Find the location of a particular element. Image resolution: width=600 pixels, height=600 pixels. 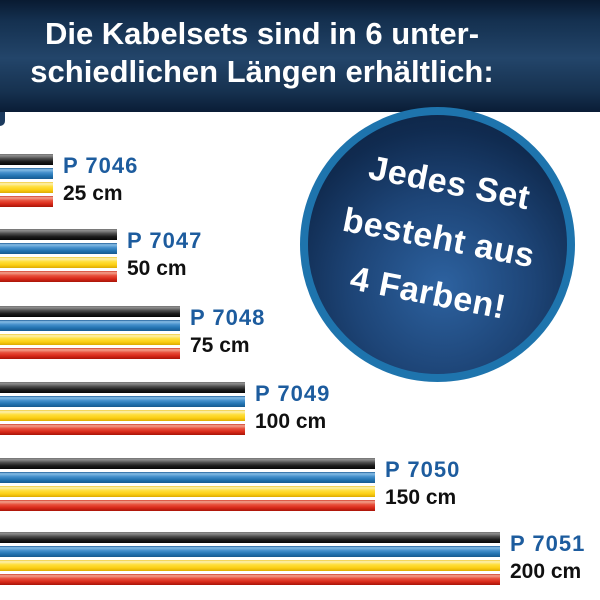

cable-set-row: P 7051 200 cm is located at coordinates (300, 558).